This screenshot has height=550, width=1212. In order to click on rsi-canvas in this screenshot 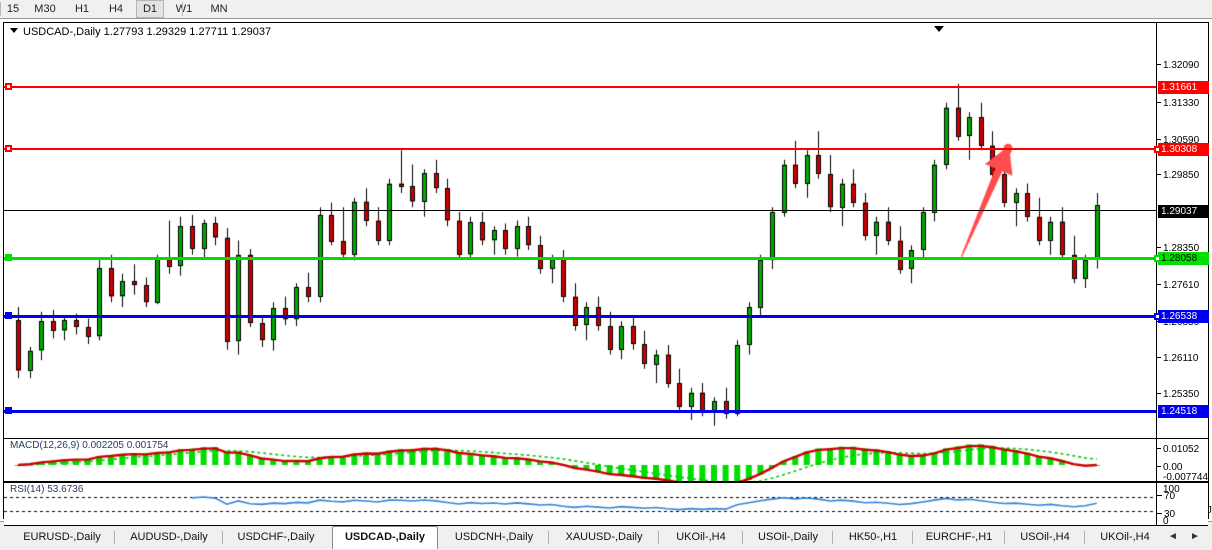, I will do `click(580, 504)`.